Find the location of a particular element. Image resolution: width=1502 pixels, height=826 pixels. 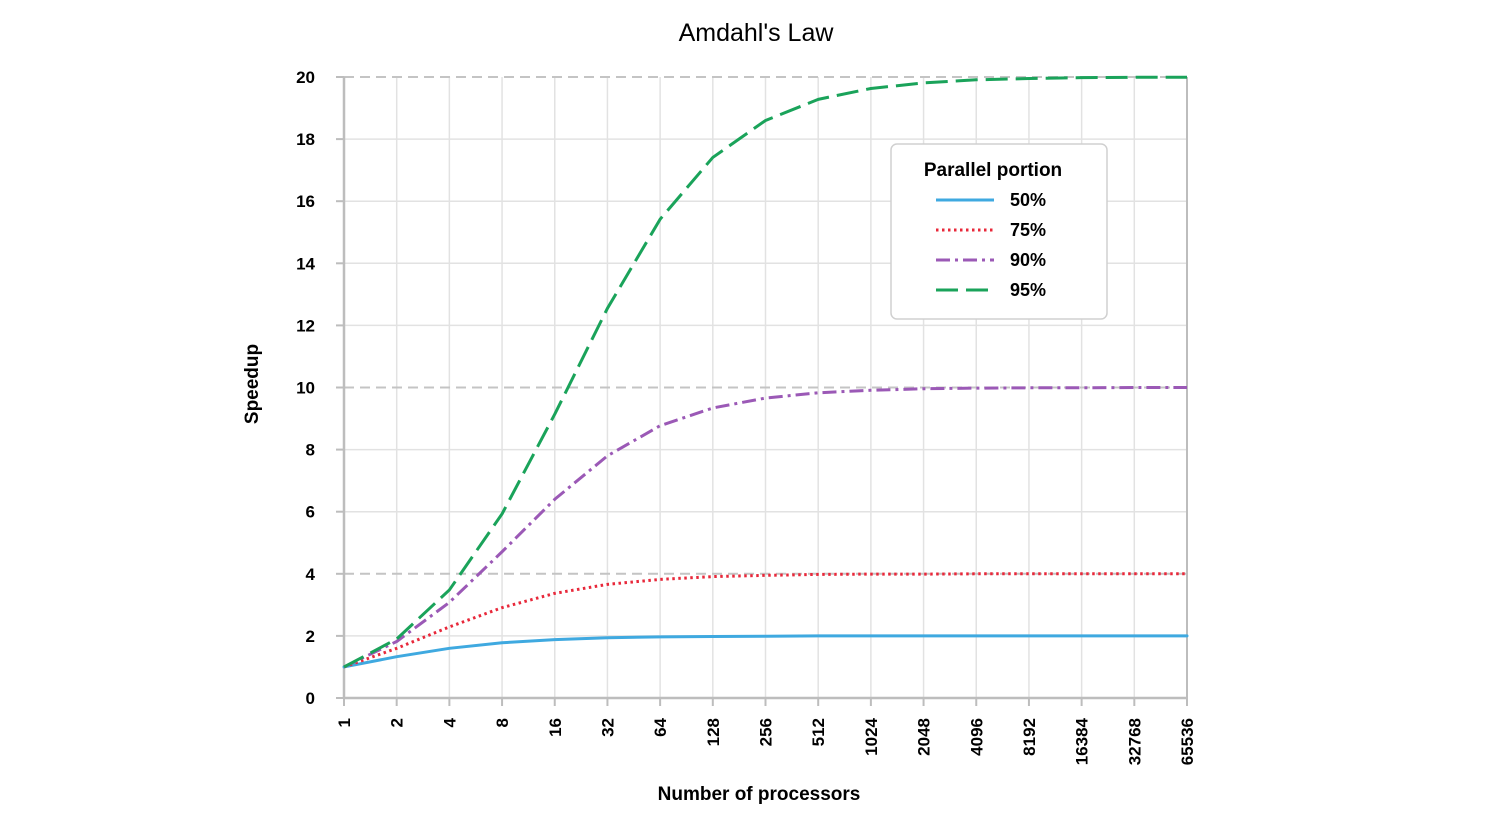

x-tick-label: 512 is located at coordinates (818, 732).